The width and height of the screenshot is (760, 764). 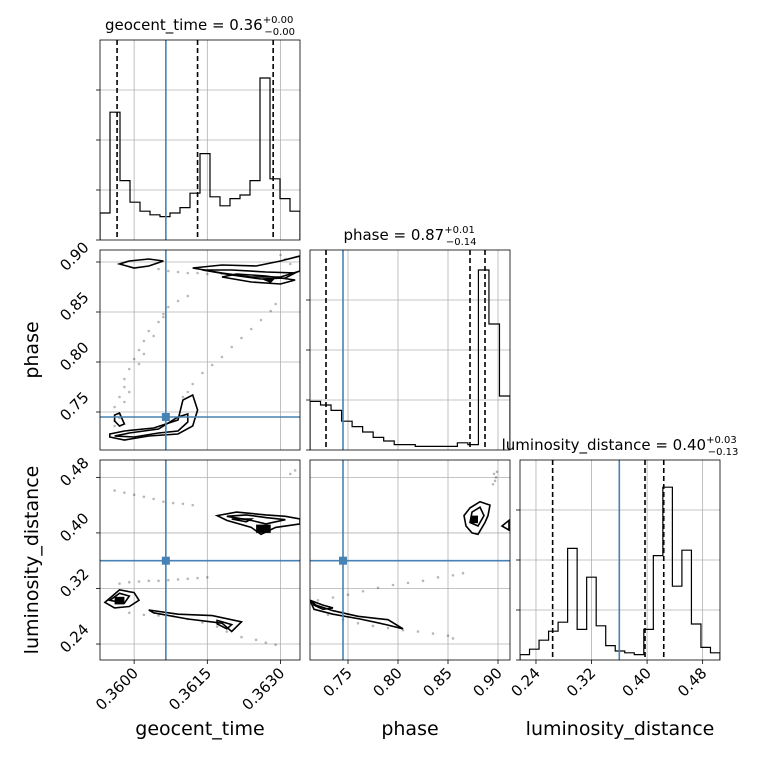 What do you see at coordinates (190, 689) in the screenshot?
I see `x-tick-label: 0.3615` at bounding box center [190, 689].